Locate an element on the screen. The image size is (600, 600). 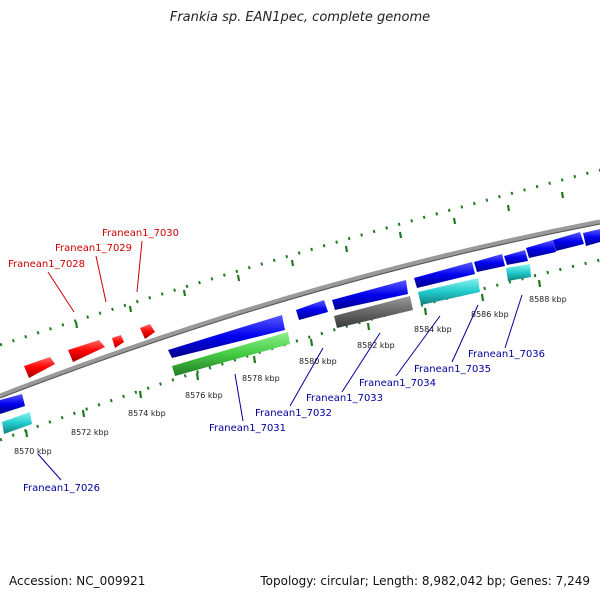
forward-leader-lines is located at coordinates (95, 276).